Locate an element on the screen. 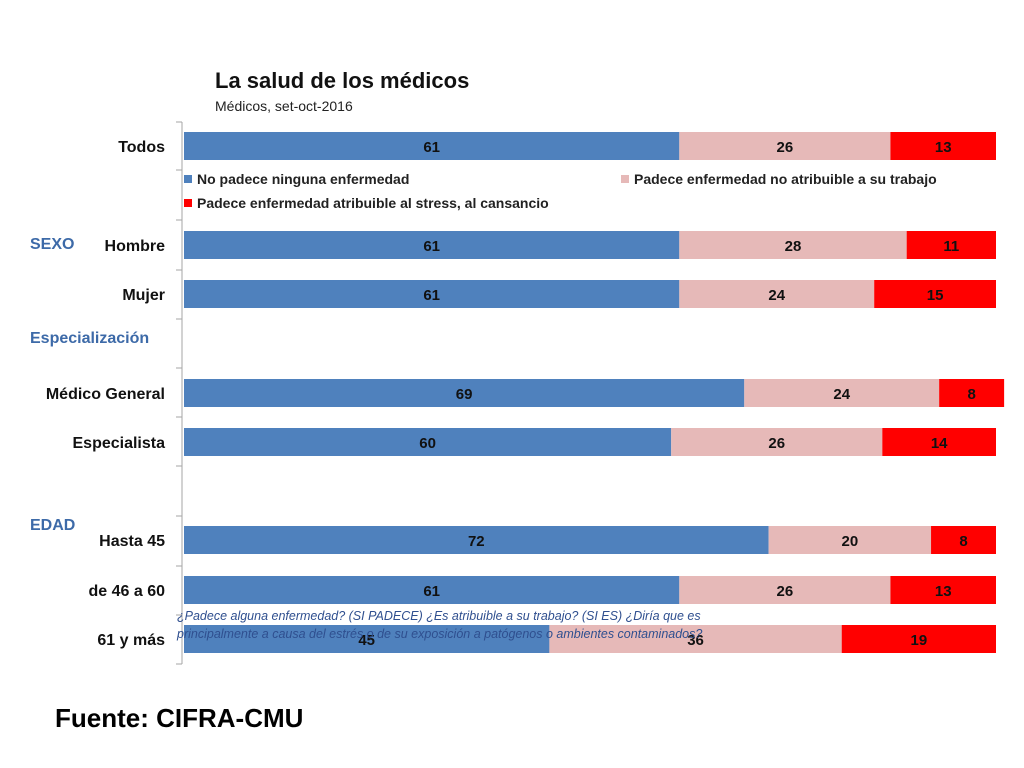 Image resolution: width=1024 pixels, height=768 pixels. data-label-61-y-mas-series-2: 19 is located at coordinates (919, 640).